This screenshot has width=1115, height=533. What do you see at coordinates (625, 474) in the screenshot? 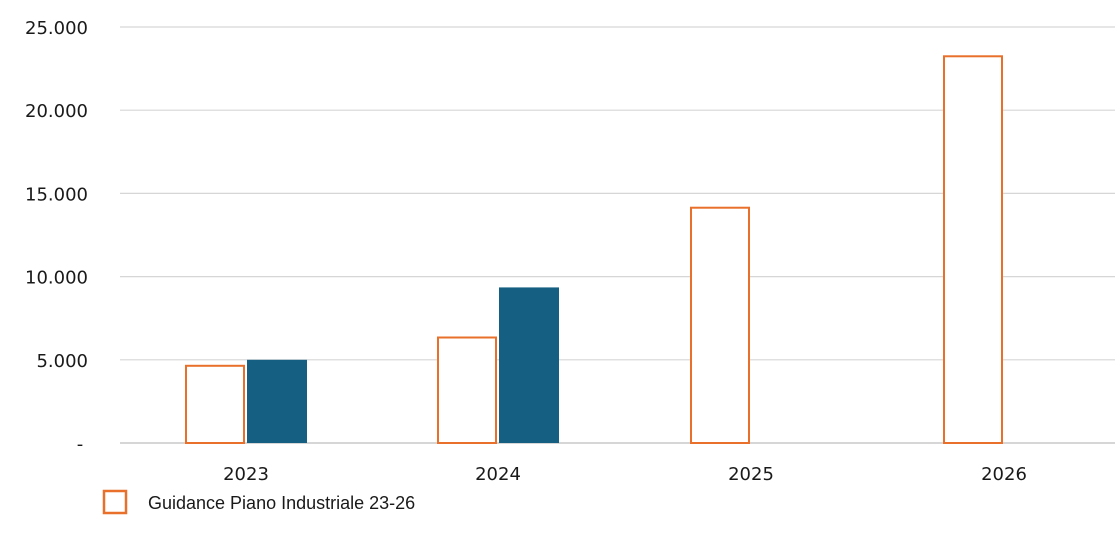
I see `x-axis-category-labels: 2023 2024 2025 2026` at bounding box center [625, 474].